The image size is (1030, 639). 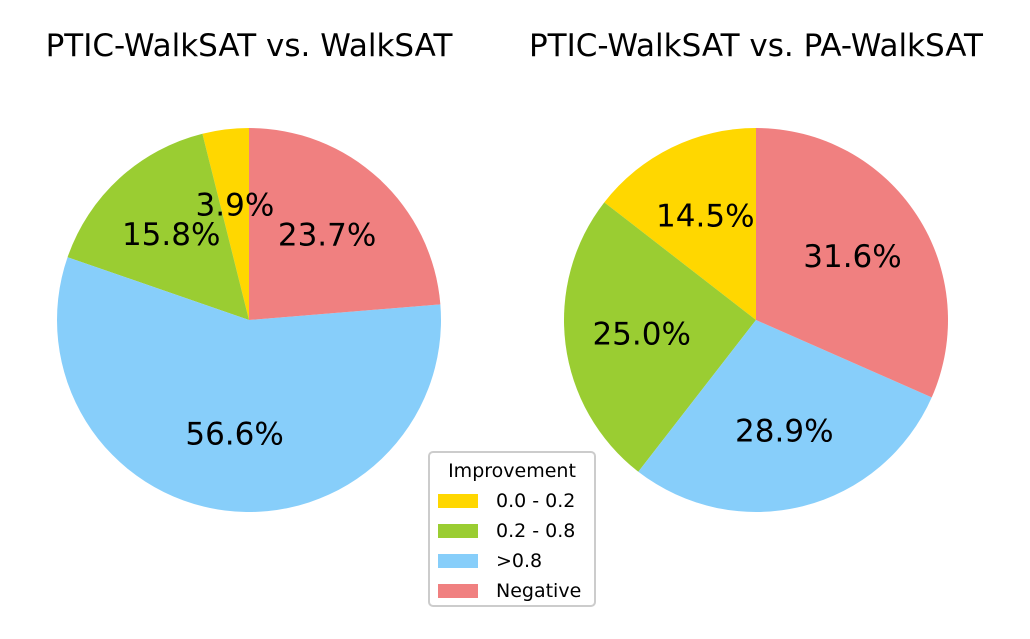 What do you see at coordinates (512, 471) in the screenshot?
I see `legend-title: Improvement` at bounding box center [512, 471].